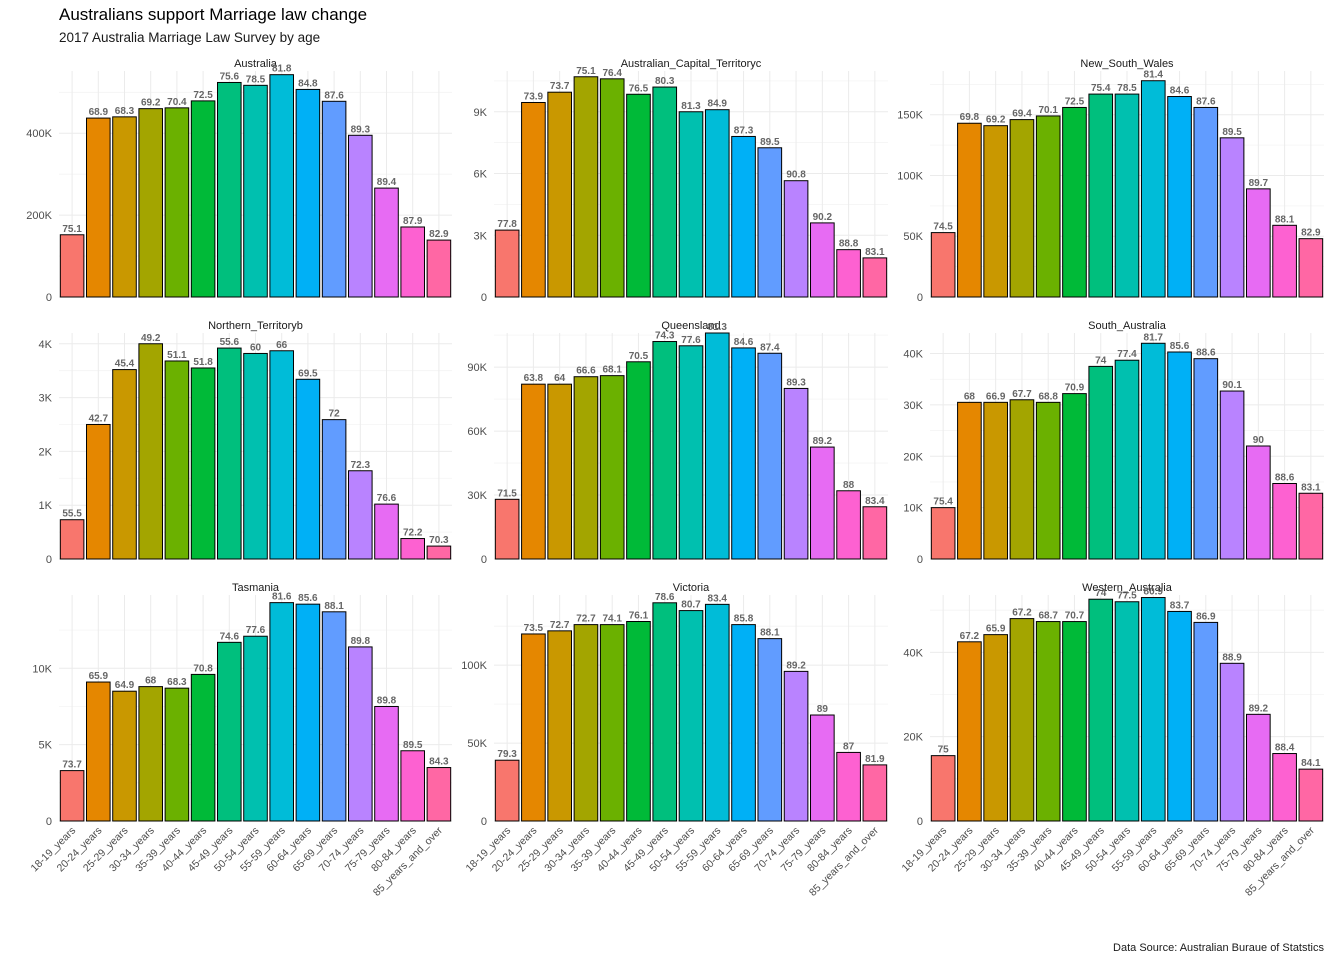 The height and width of the screenshot is (966, 1332). What do you see at coordinates (256, 64) in the screenshot?
I see `panel-title: Australia` at bounding box center [256, 64].